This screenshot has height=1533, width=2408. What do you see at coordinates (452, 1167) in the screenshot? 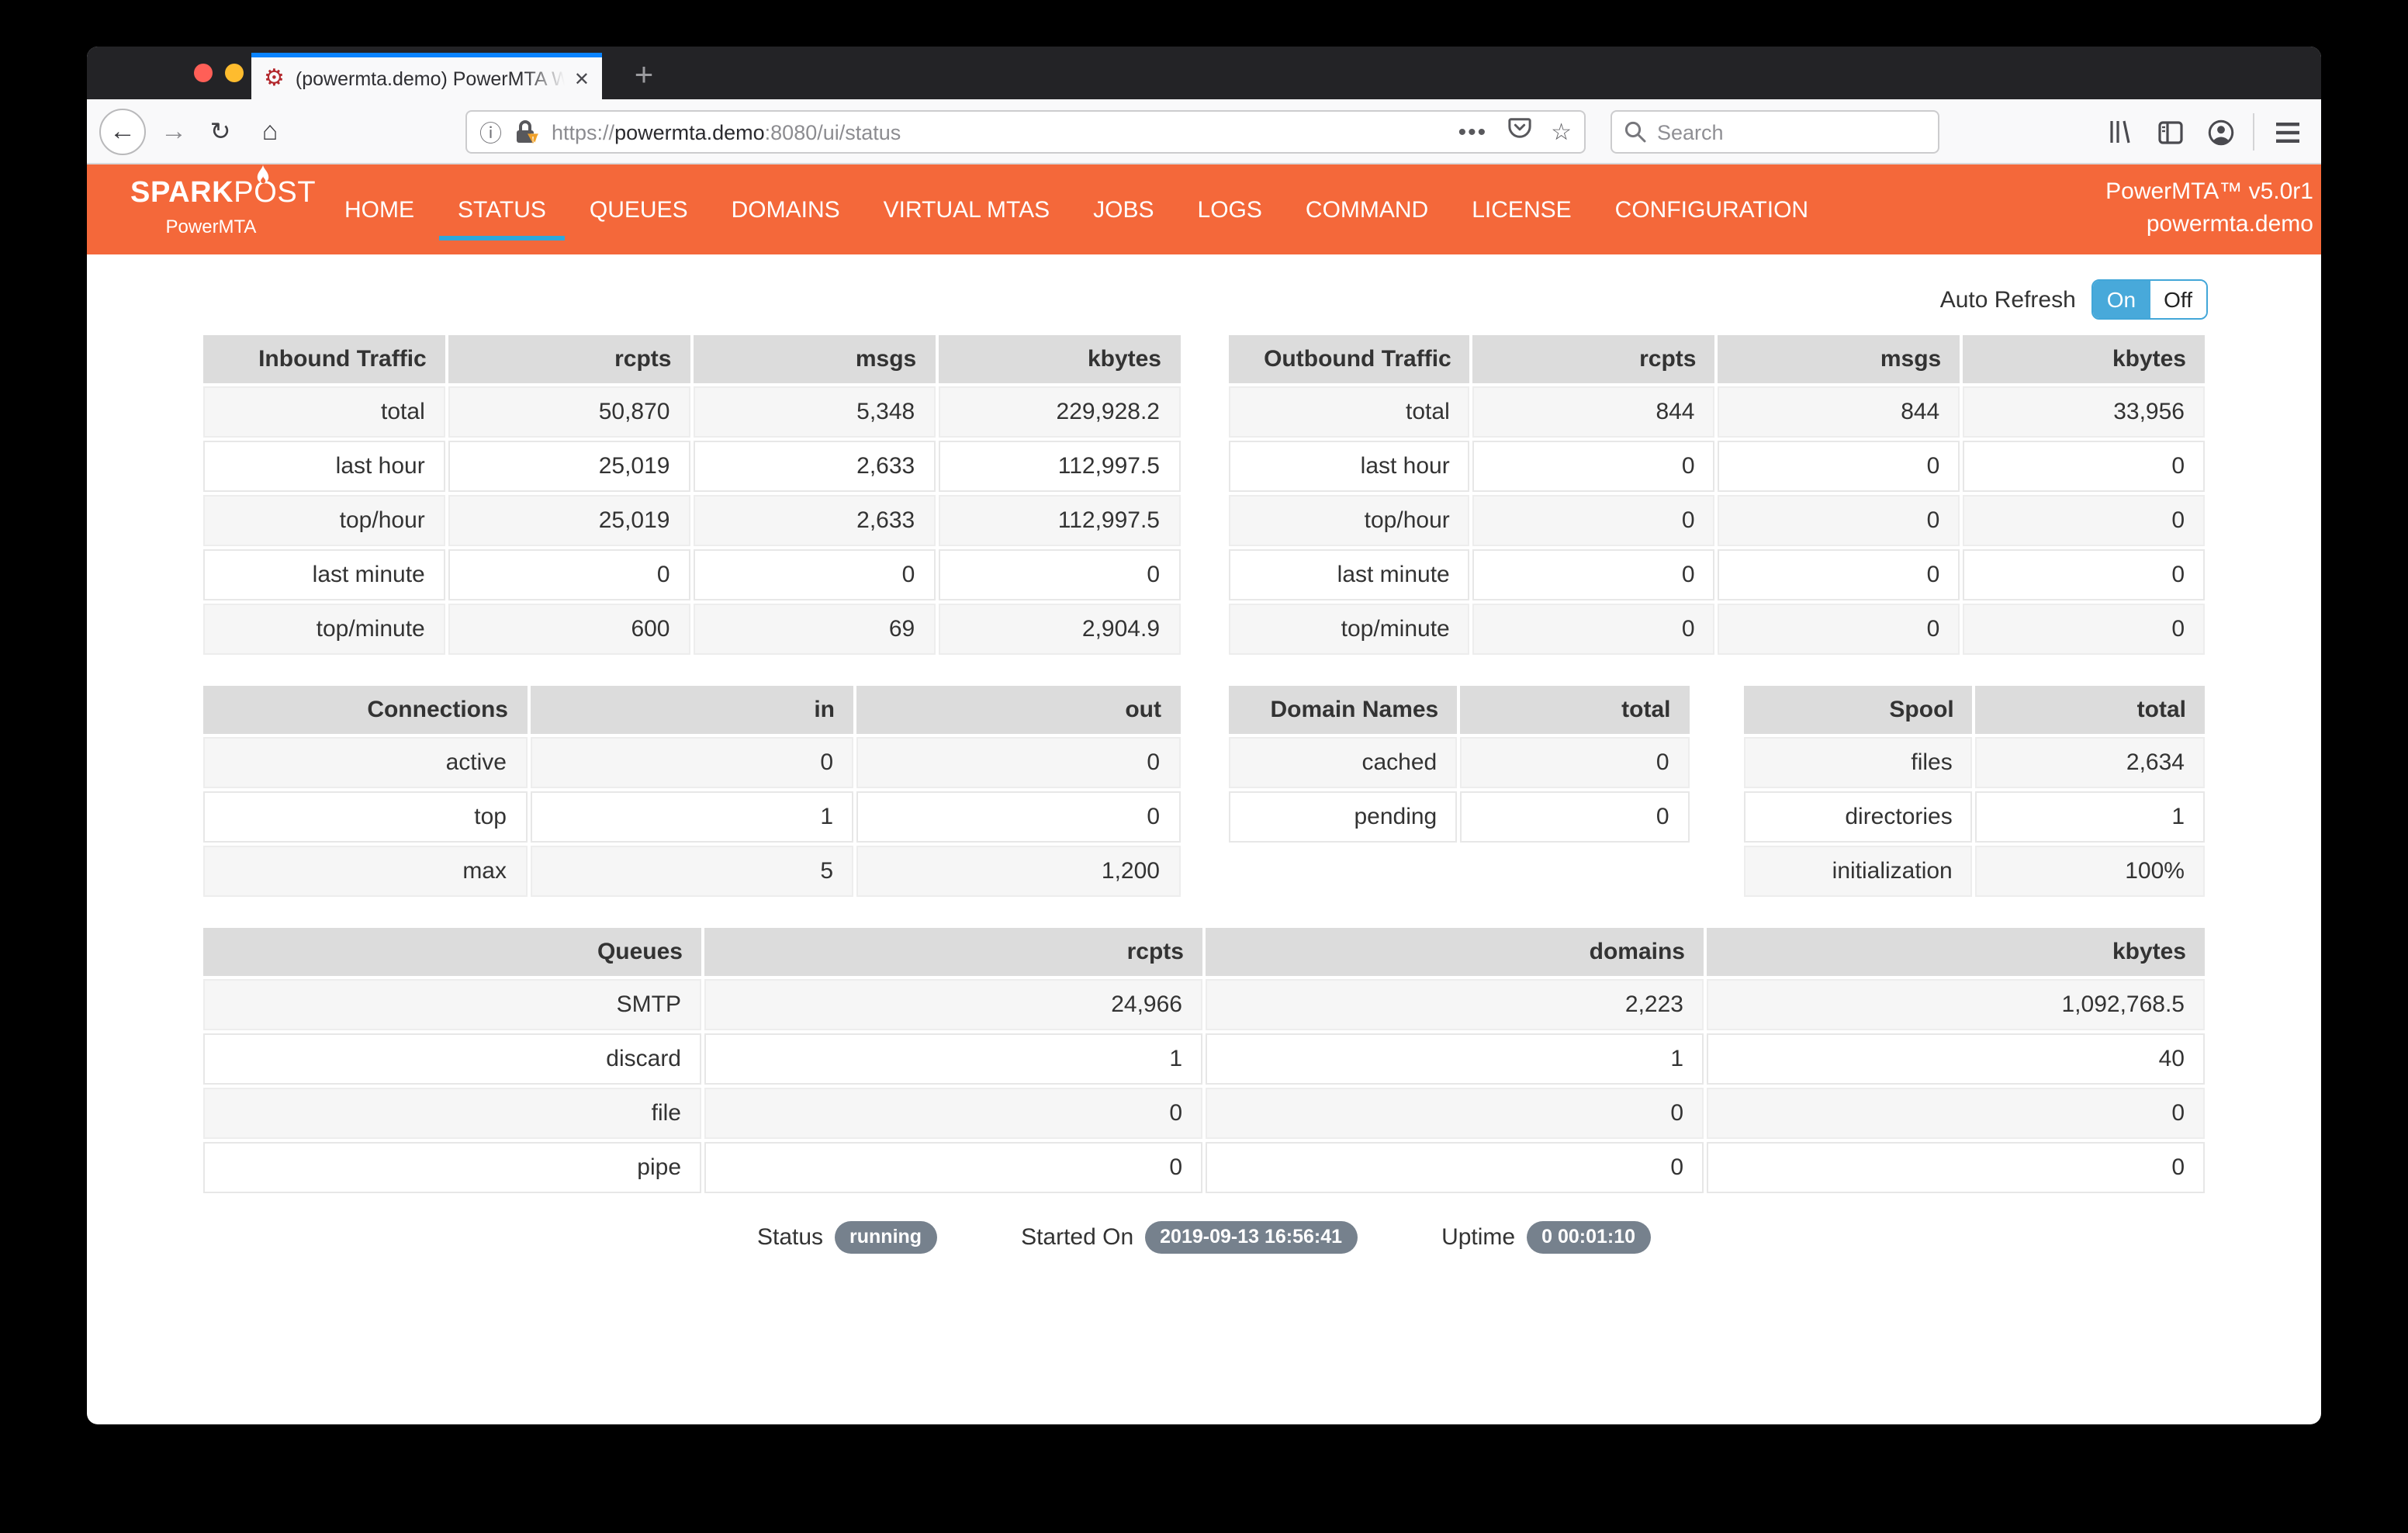
I see `row-label: pipe` at bounding box center [452, 1167].